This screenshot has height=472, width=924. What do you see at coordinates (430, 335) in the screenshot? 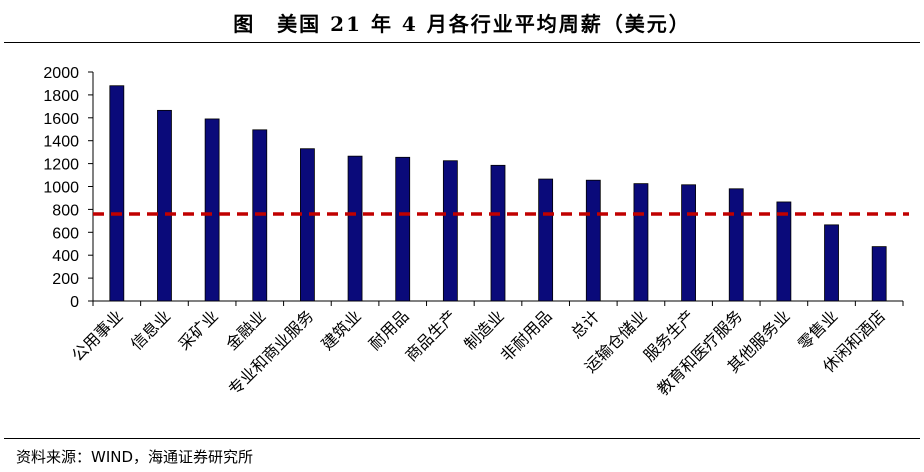
I see `x-tick-label: 商品生产` at bounding box center [430, 335].